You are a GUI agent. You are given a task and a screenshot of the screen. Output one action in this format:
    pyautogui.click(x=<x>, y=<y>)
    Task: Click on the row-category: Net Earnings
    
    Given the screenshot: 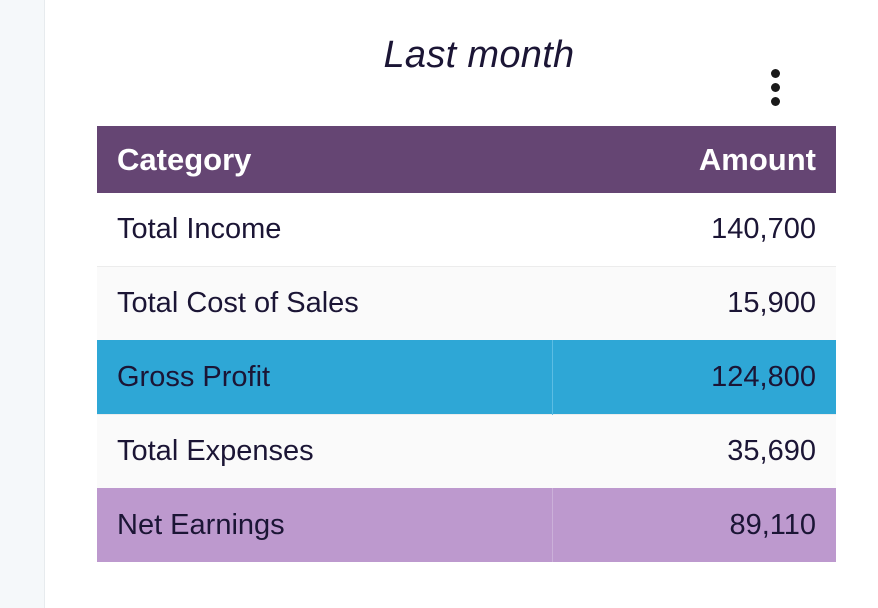 What is the action you would take?
    pyautogui.click(x=325, y=525)
    